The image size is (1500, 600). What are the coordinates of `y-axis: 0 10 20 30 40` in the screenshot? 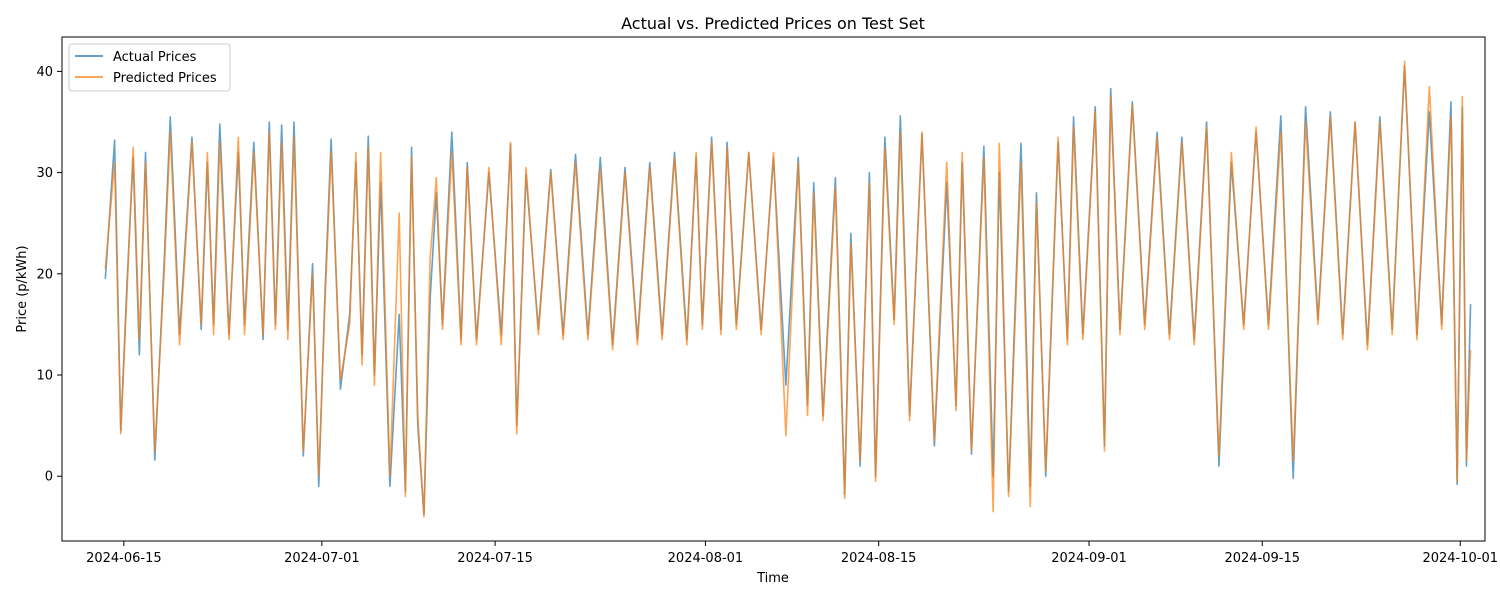 It's located at (49, 275).